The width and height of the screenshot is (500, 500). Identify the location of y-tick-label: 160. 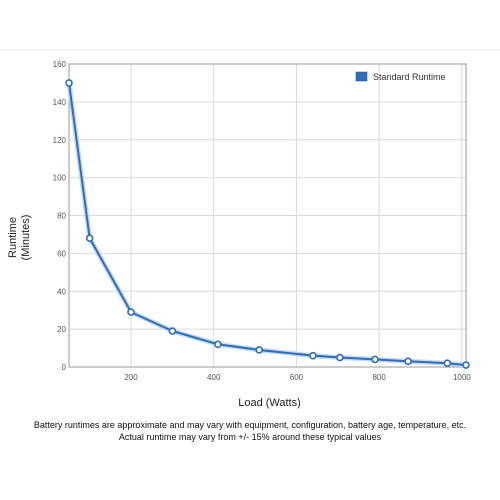
(60, 64).